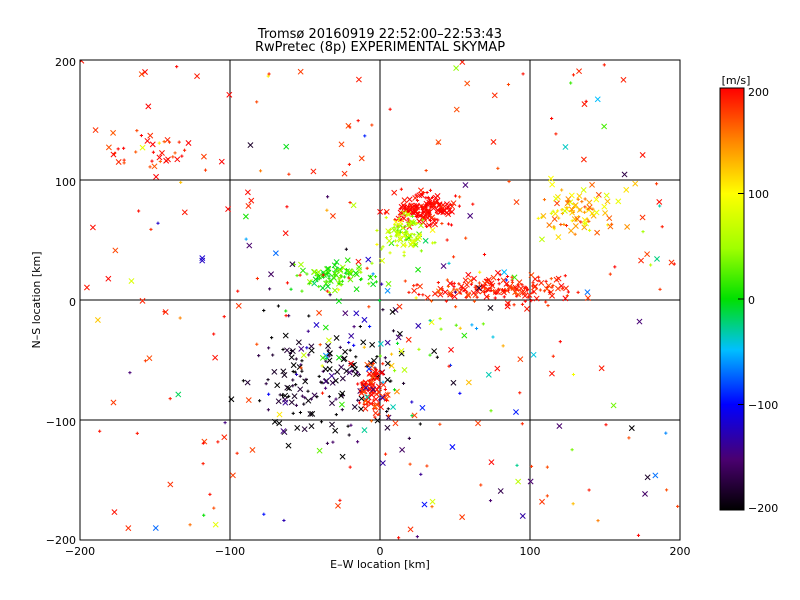 The width and height of the screenshot is (800, 600). What do you see at coordinates (378, 551) in the screenshot?
I see `x-ticks: −200 −100 0 100 200` at bounding box center [378, 551].